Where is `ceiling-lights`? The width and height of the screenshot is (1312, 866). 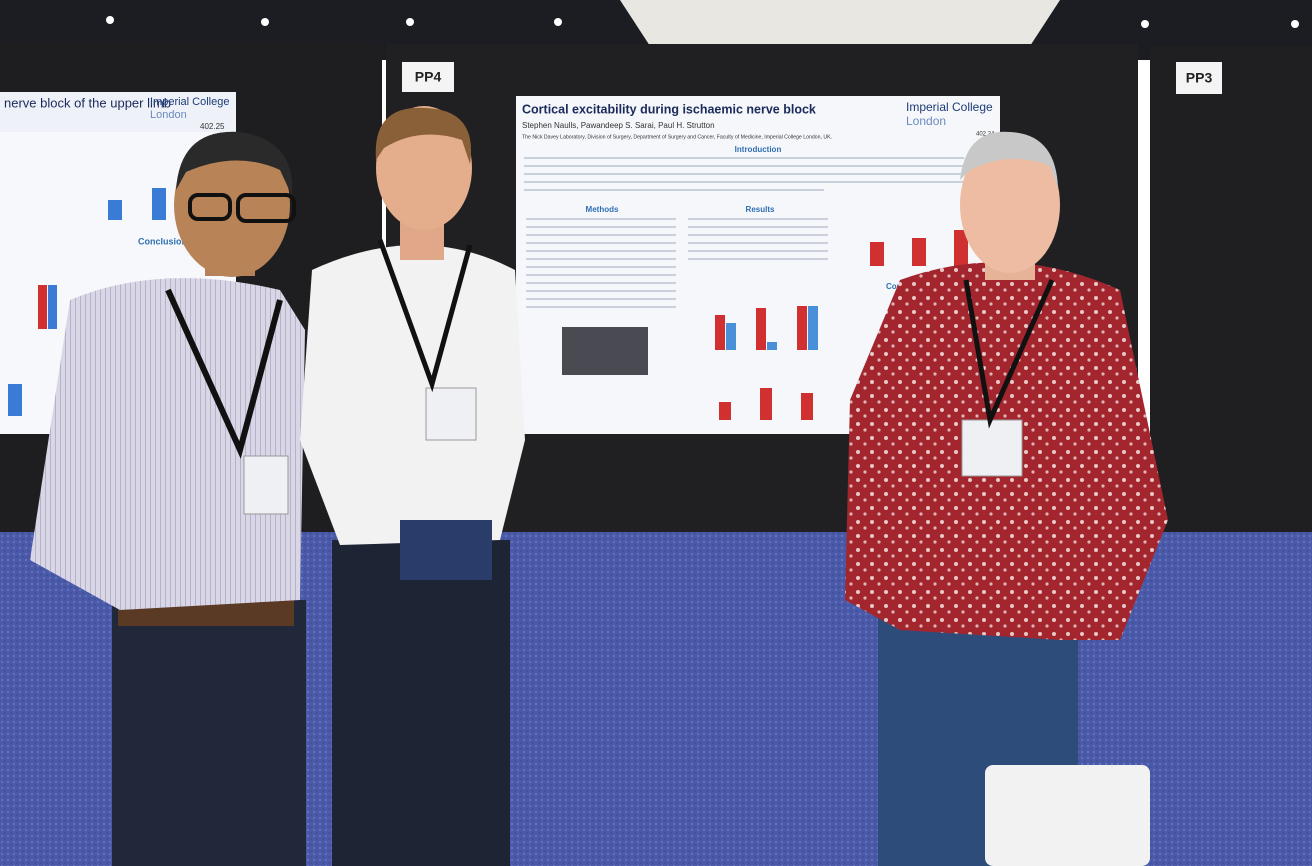
ceiling-lights is located at coordinates (702, 22).